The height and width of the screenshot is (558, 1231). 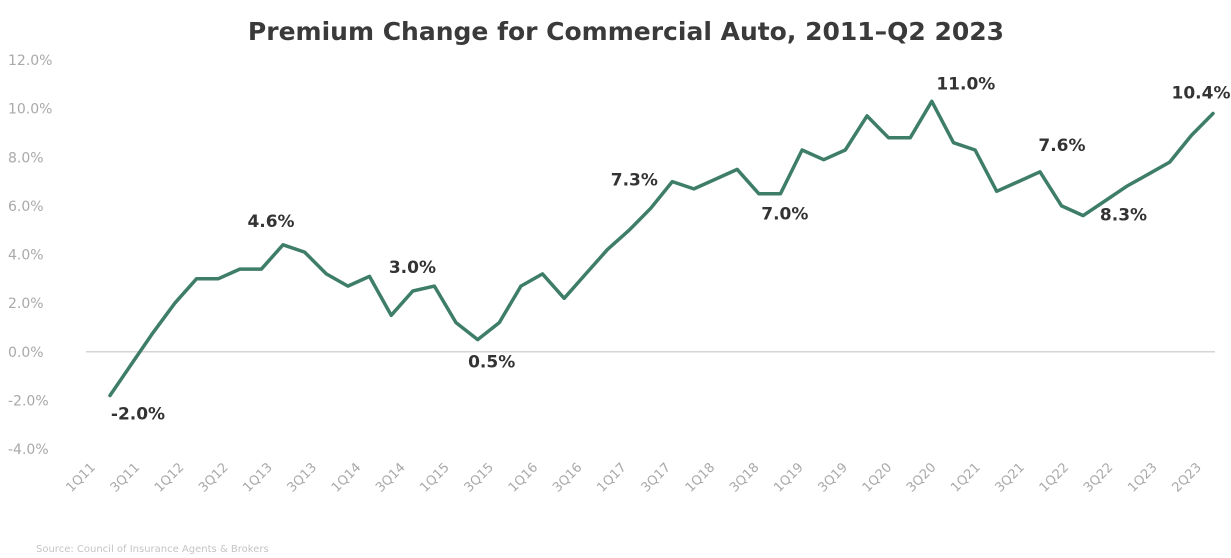 What do you see at coordinates (434, 477) in the screenshot?
I see `x-tick-label: 1Q15` at bounding box center [434, 477].